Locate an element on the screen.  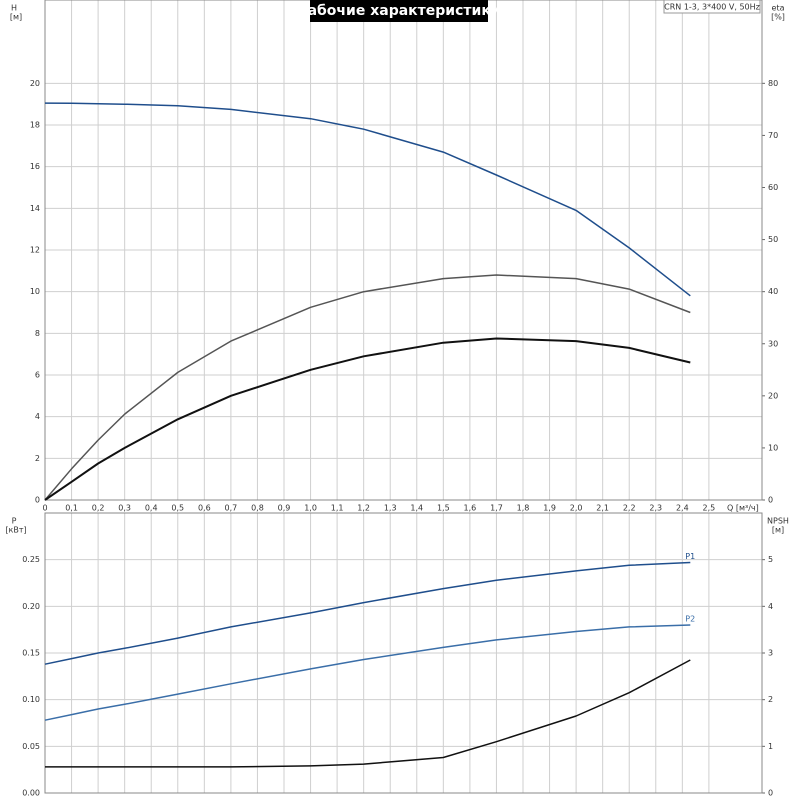
y-axis-label: H is located at coordinates (14, 8).